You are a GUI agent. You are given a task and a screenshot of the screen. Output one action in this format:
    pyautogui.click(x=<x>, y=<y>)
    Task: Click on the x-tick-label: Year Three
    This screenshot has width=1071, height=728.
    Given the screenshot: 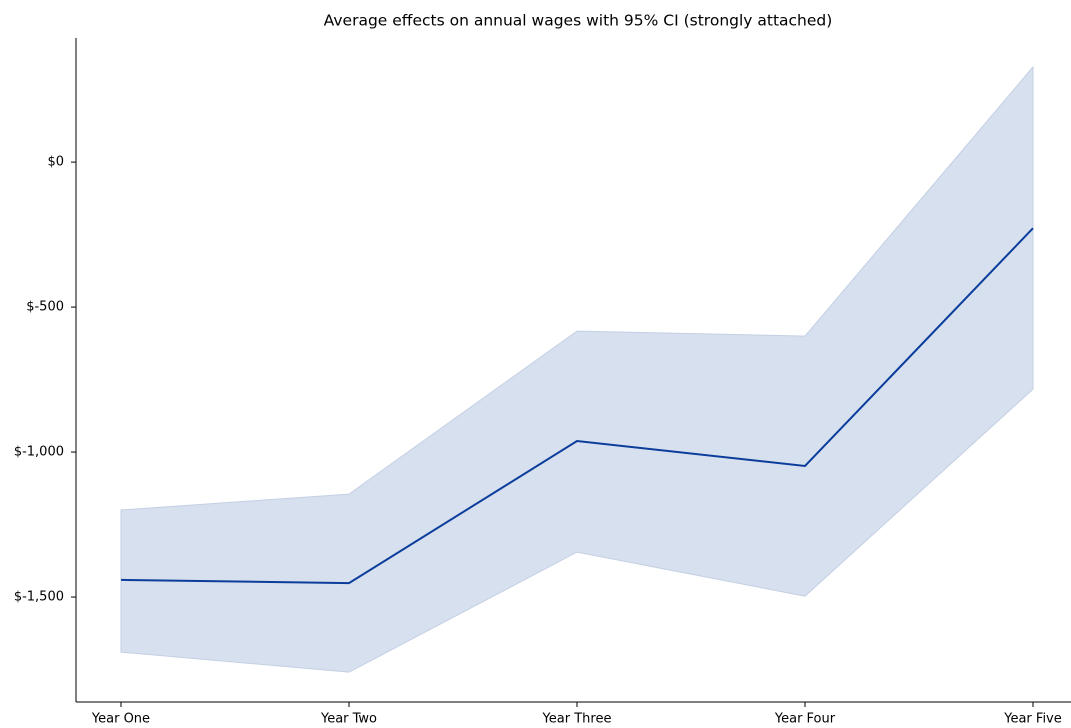 What is the action you would take?
    pyautogui.click(x=577, y=719)
    